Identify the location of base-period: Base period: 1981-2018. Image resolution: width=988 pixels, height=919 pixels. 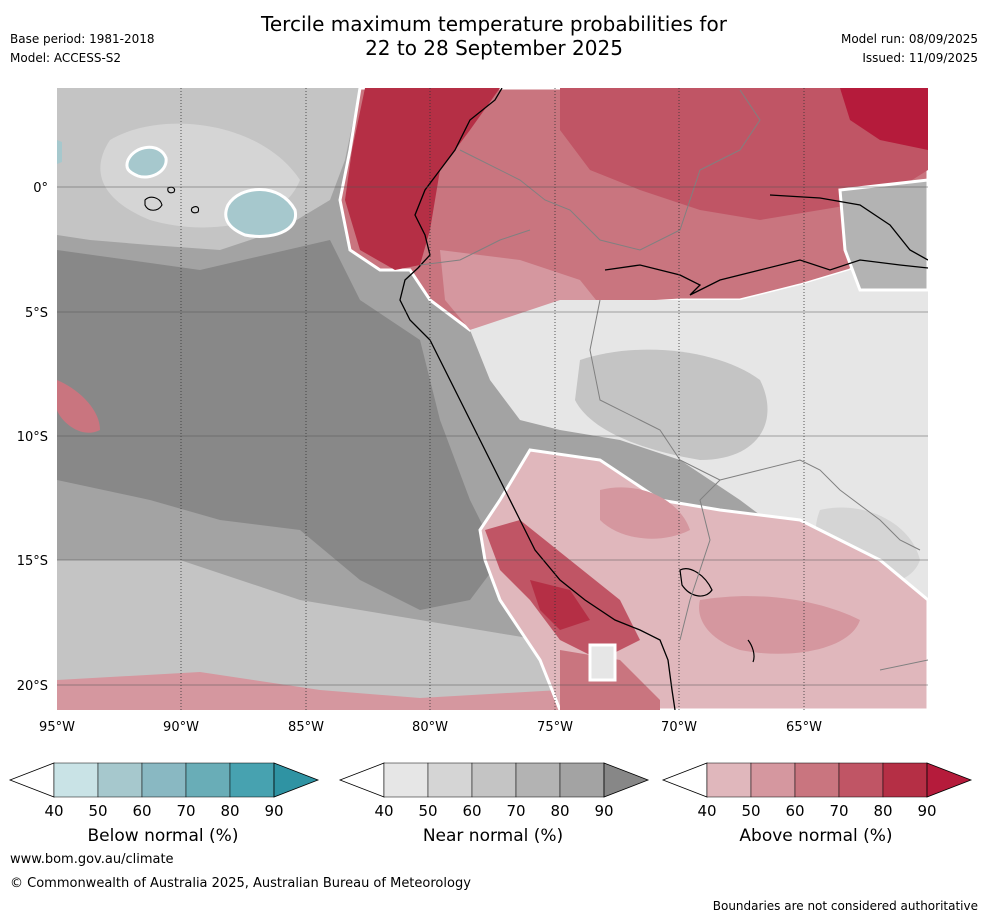
(82, 39).